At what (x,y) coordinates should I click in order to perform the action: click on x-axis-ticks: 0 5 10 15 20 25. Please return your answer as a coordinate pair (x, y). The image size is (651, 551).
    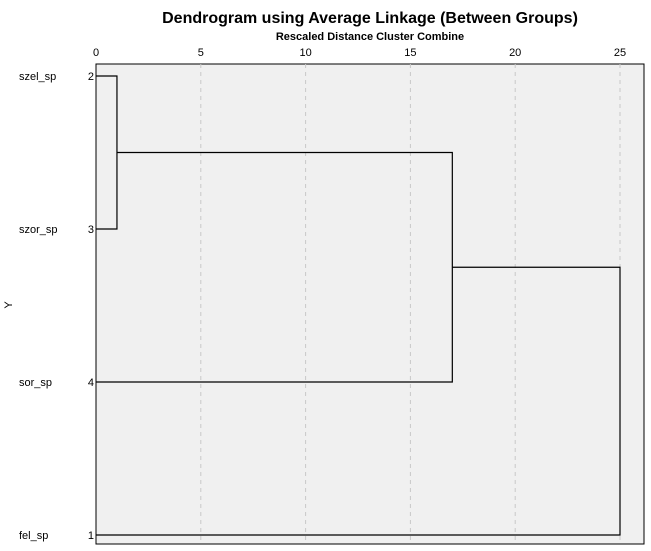
    Looking at the image, I should click on (359, 53).